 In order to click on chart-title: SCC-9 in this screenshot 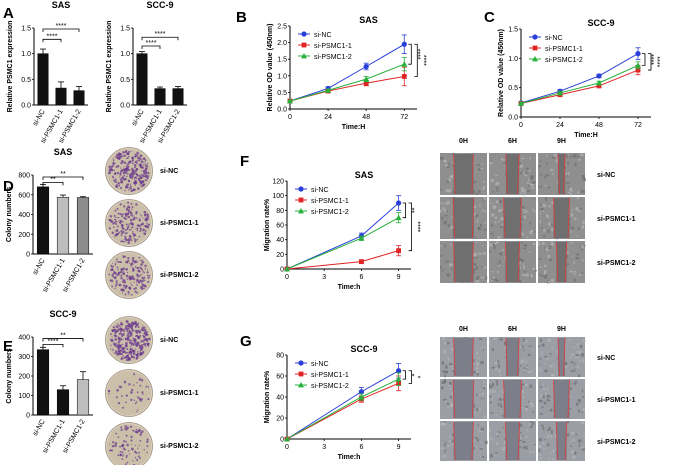, I will do `click(600, 23)`.